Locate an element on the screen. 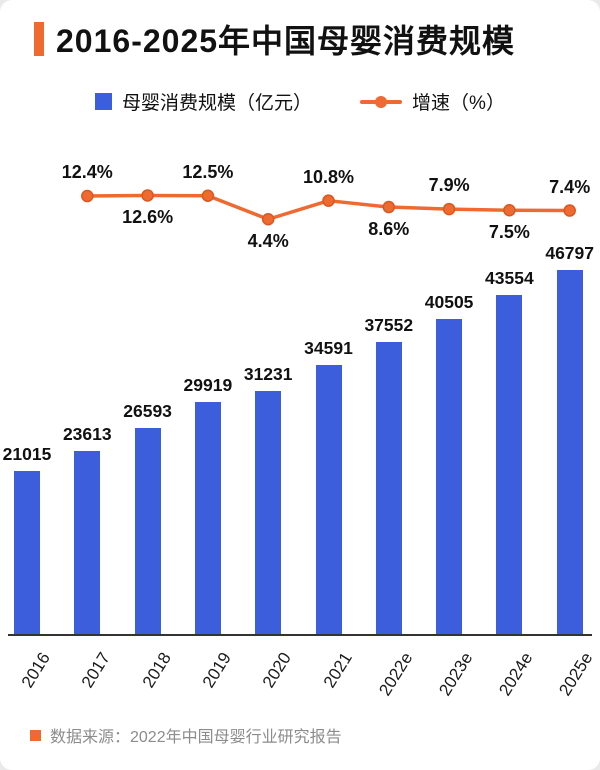  bar-value-label: 31231 is located at coordinates (268, 374).